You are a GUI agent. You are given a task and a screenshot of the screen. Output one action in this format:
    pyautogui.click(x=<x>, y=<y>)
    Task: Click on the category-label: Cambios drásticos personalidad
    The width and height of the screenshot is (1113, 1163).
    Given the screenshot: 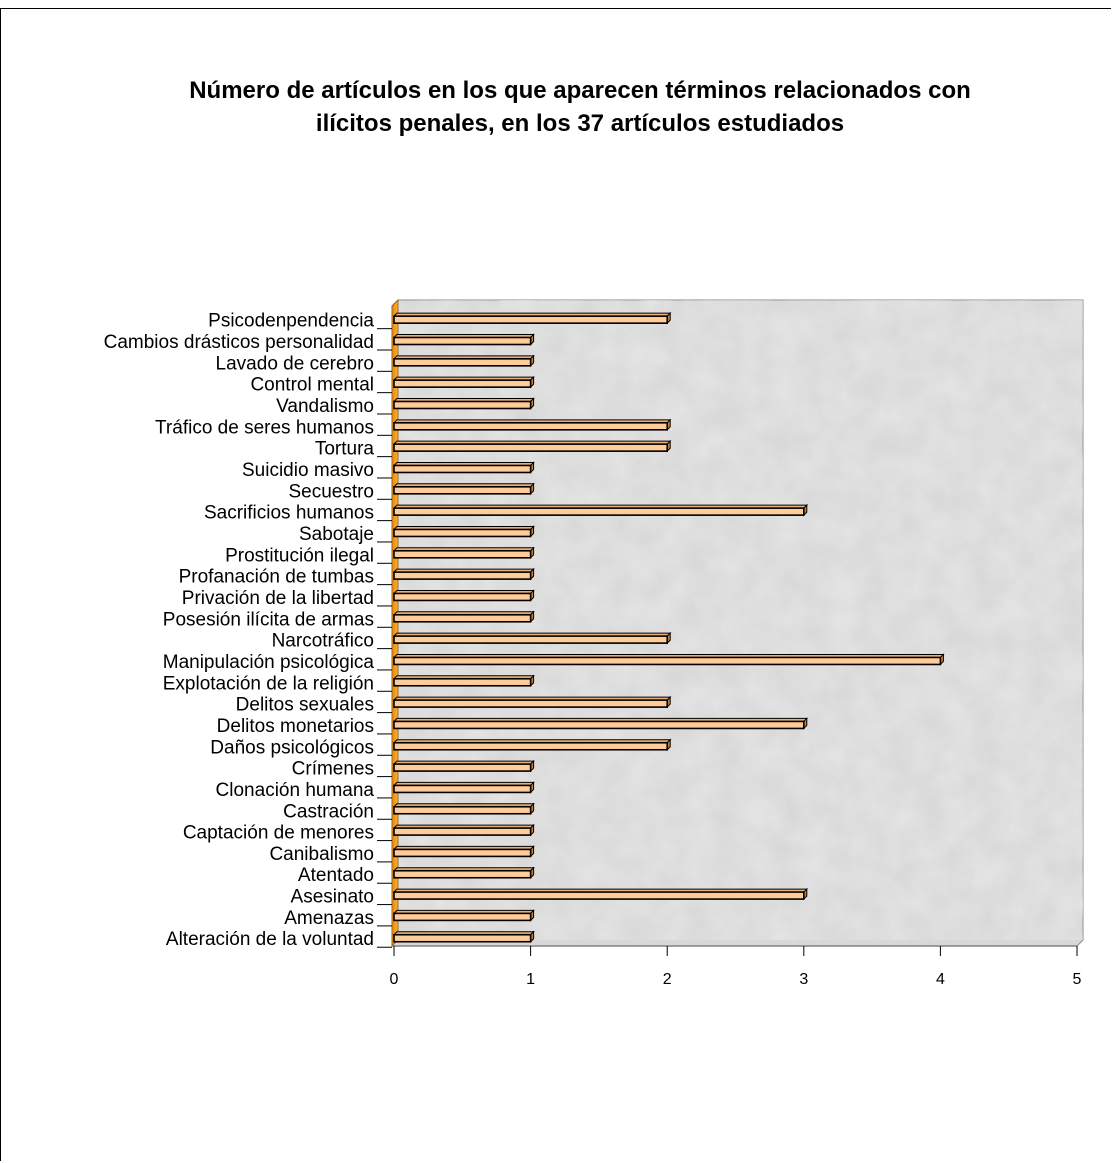 What is the action you would take?
    pyautogui.click(x=239, y=342)
    